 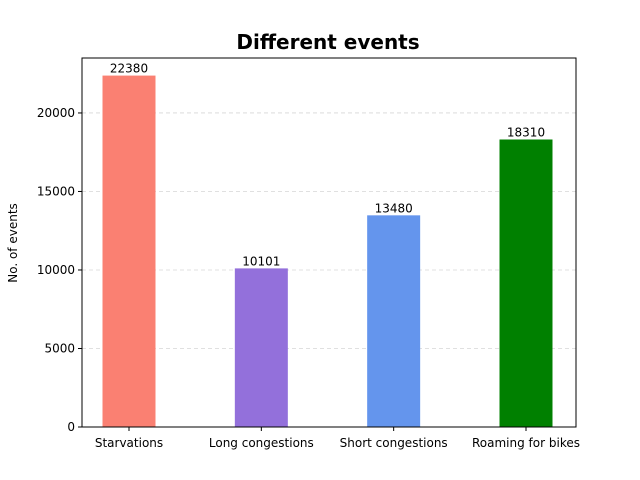 I want to click on x-tick-label: Roaming for bikes, so click(x=526, y=443).